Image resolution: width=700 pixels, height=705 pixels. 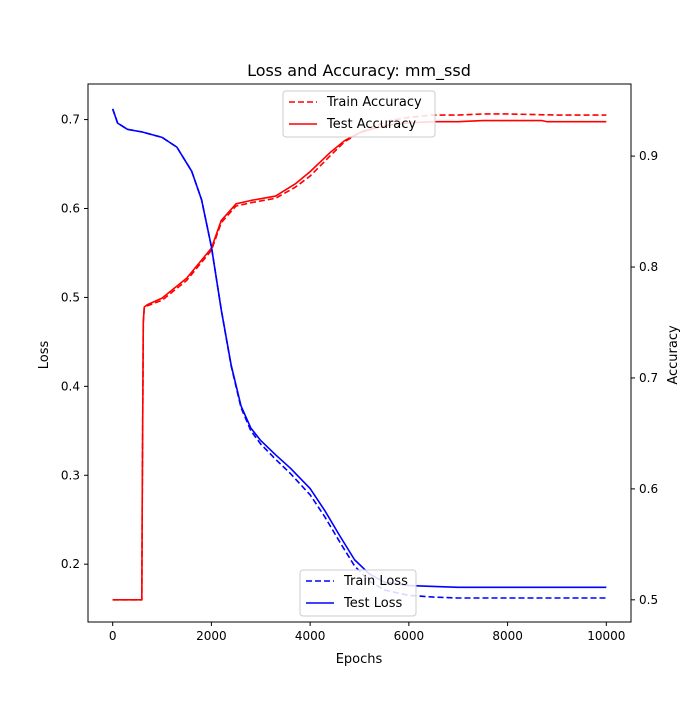 I want to click on y-right-tick-label: 0.6, so click(x=648, y=489).